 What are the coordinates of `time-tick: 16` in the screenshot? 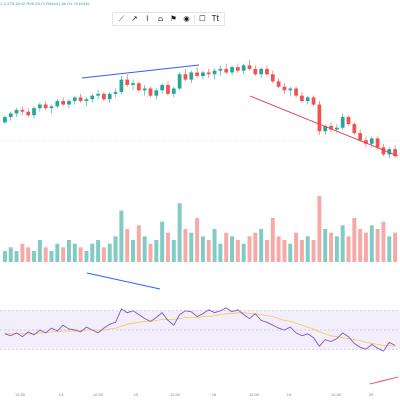 It's located at (214, 394).